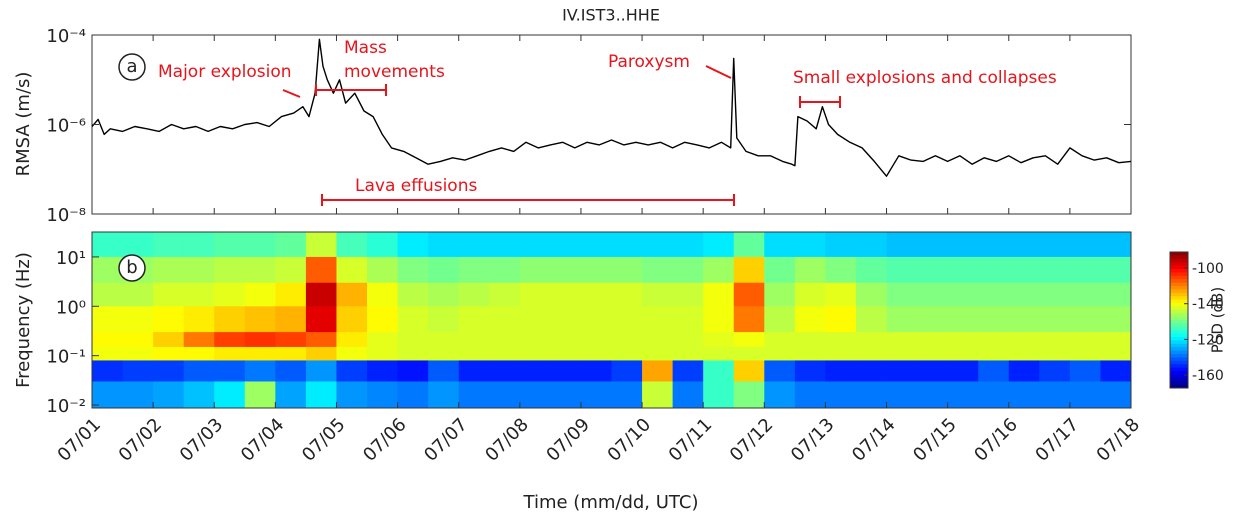 This screenshot has width=1235, height=516. Describe the element at coordinates (446, 440) in the screenshot. I see `x-tick-label: 07/07` at that location.